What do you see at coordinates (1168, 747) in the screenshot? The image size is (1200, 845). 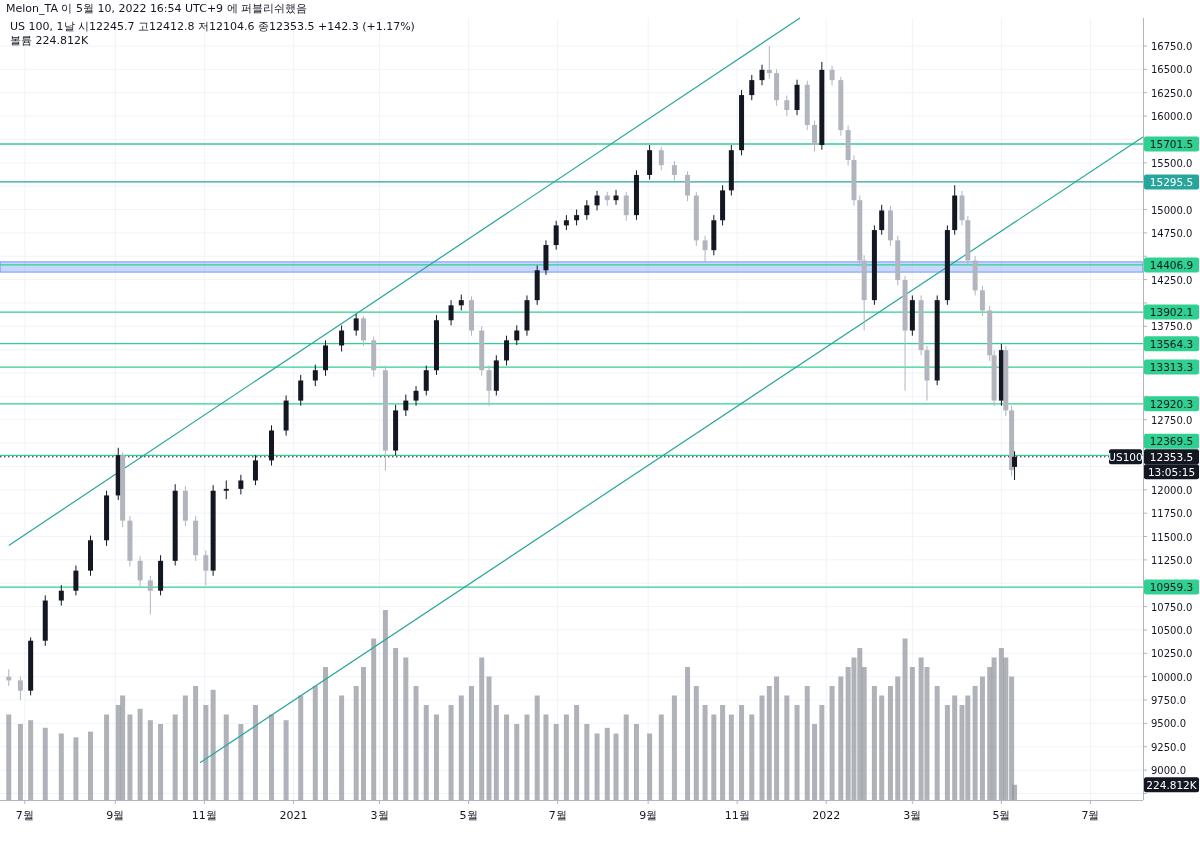 I see `y-tick-label: 9250.0` at bounding box center [1168, 747].